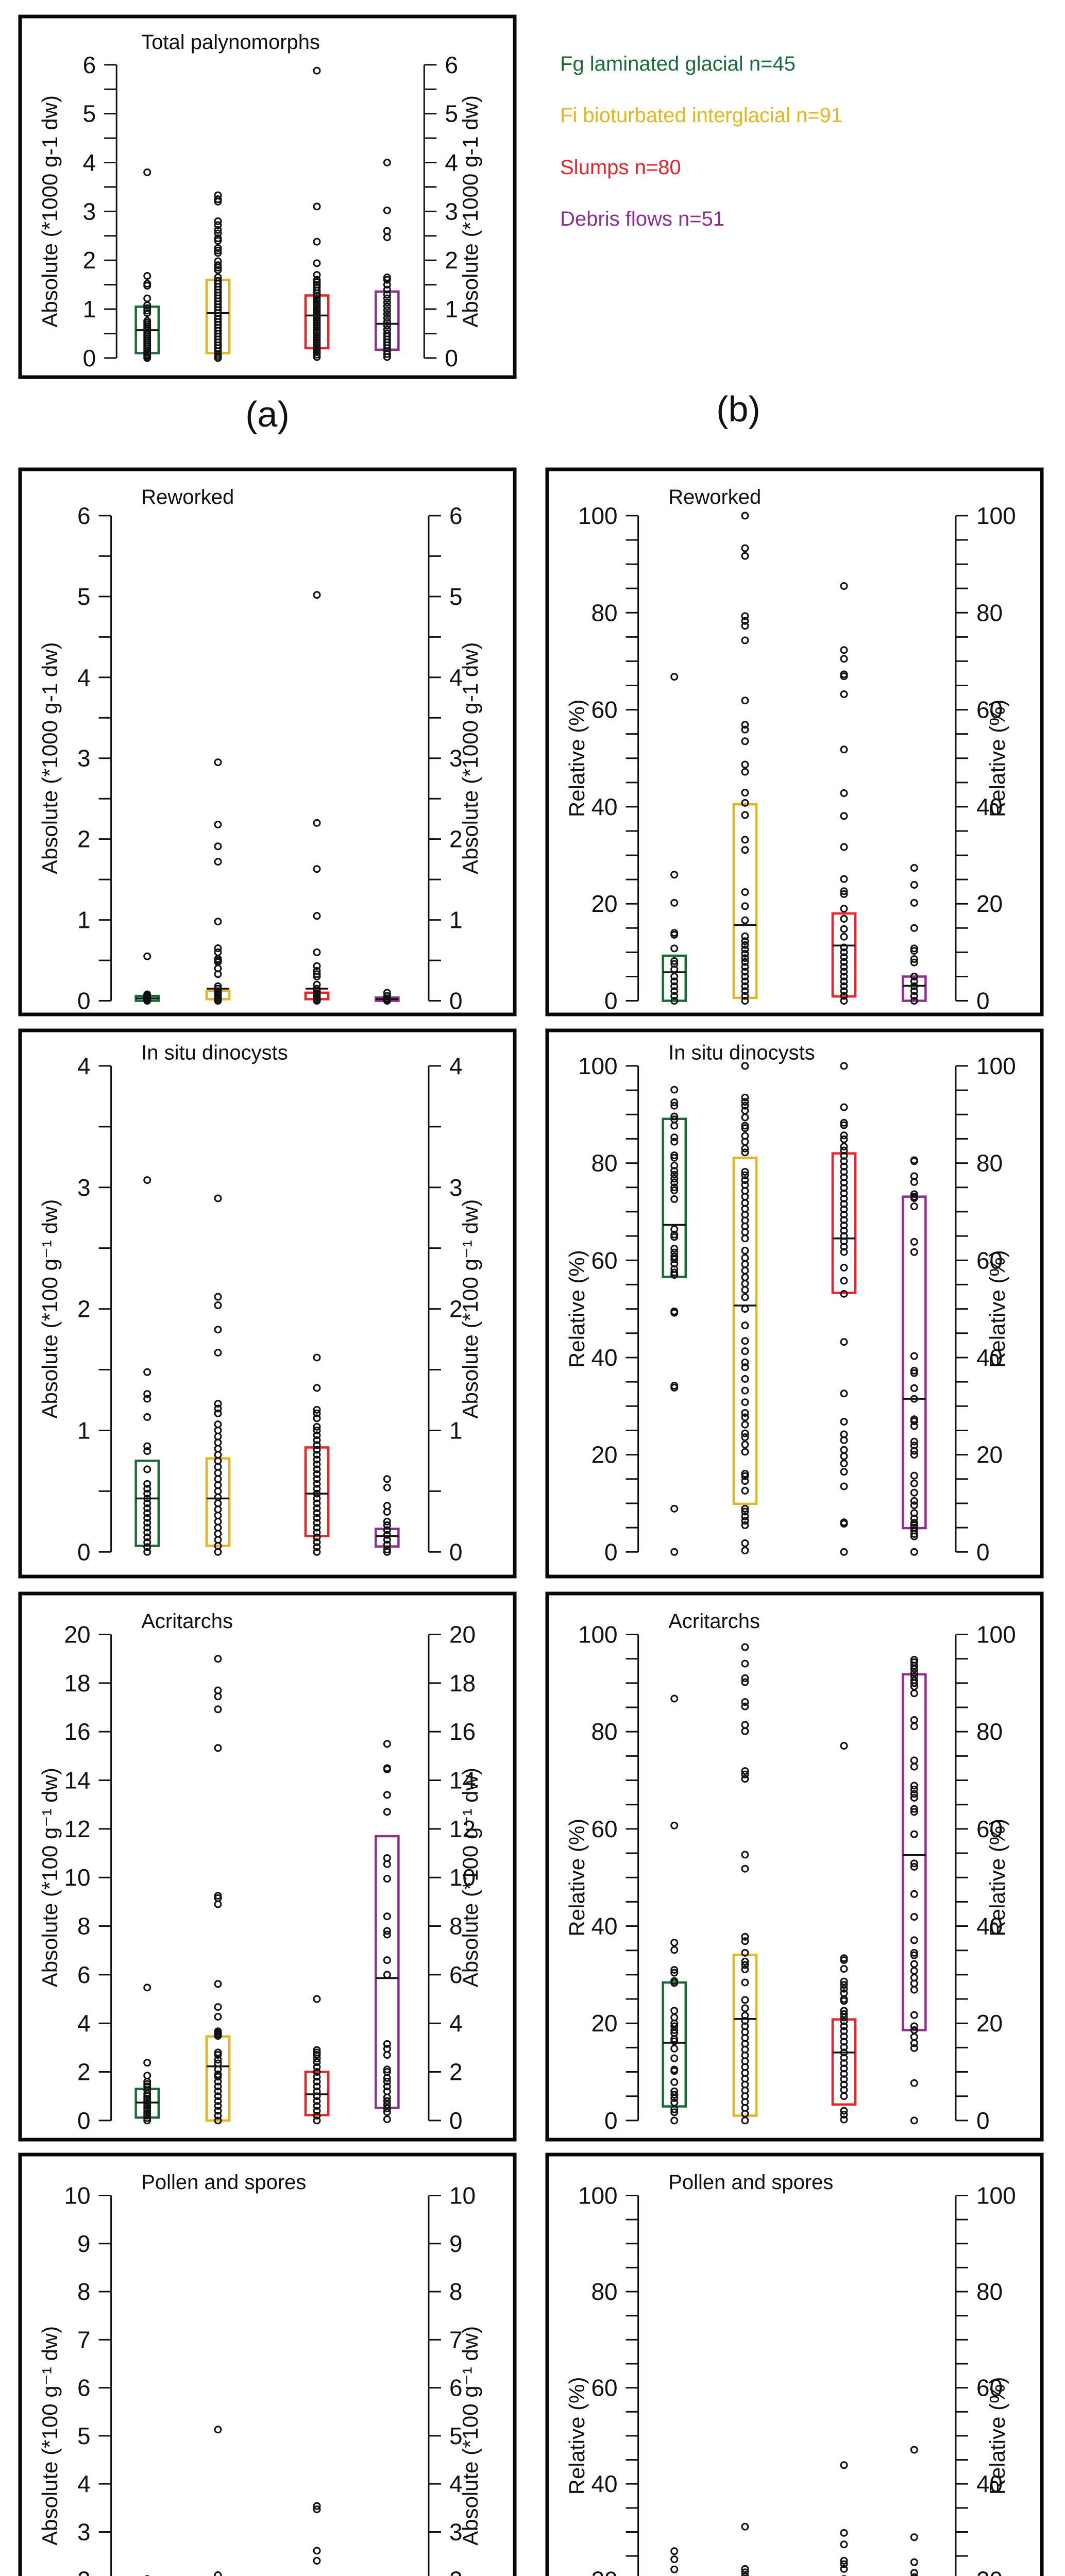 The width and height of the screenshot is (1065, 2576). I want to click on y-tick-label-right: 60, so click(989, 1829).